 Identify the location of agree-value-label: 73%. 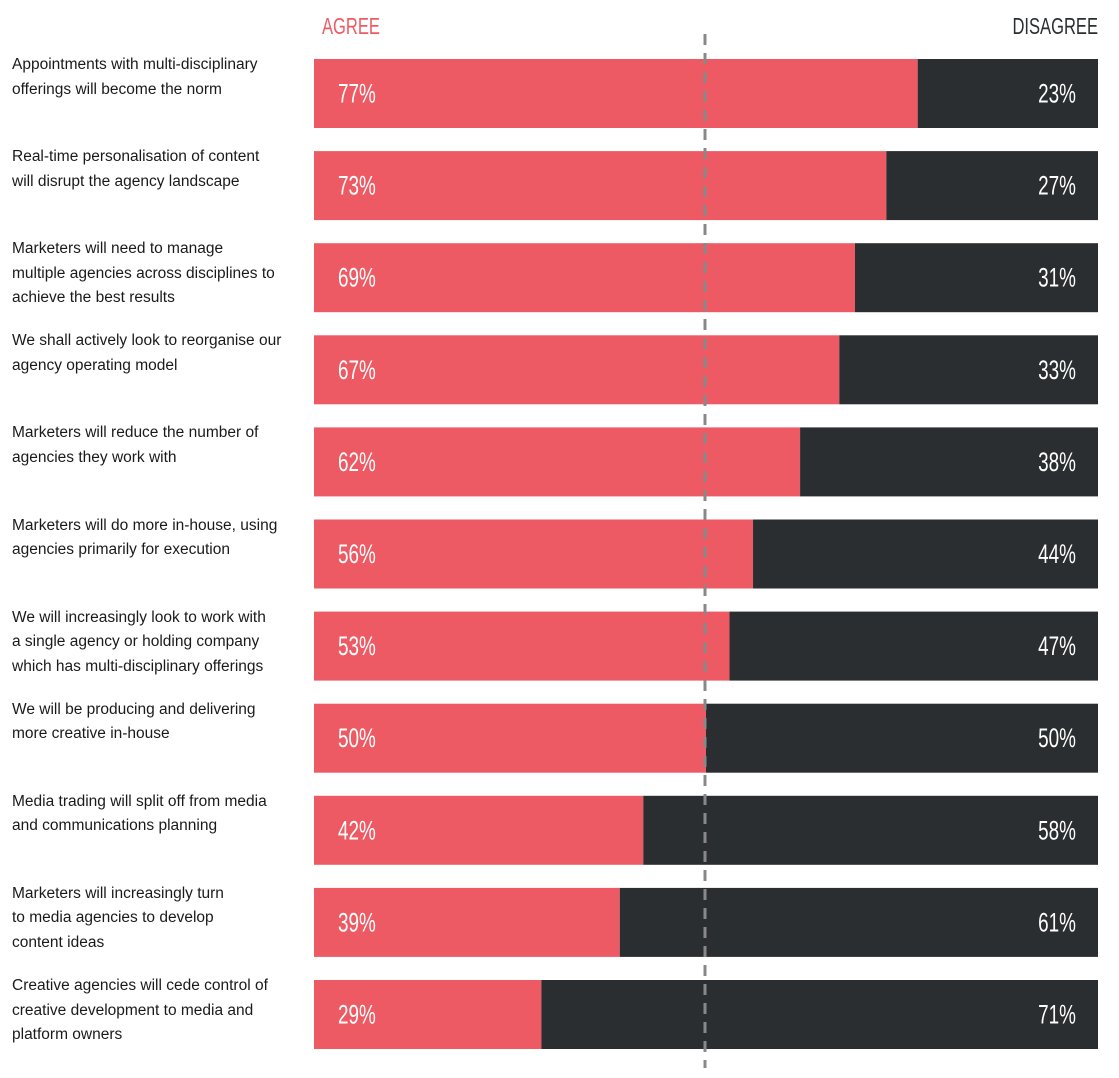
(357, 185).